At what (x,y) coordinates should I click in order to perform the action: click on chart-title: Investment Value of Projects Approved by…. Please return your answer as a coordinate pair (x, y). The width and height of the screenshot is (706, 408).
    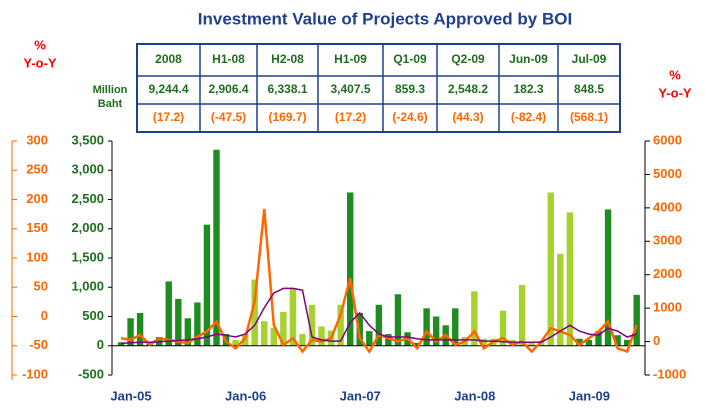
    Looking at the image, I should click on (385, 18).